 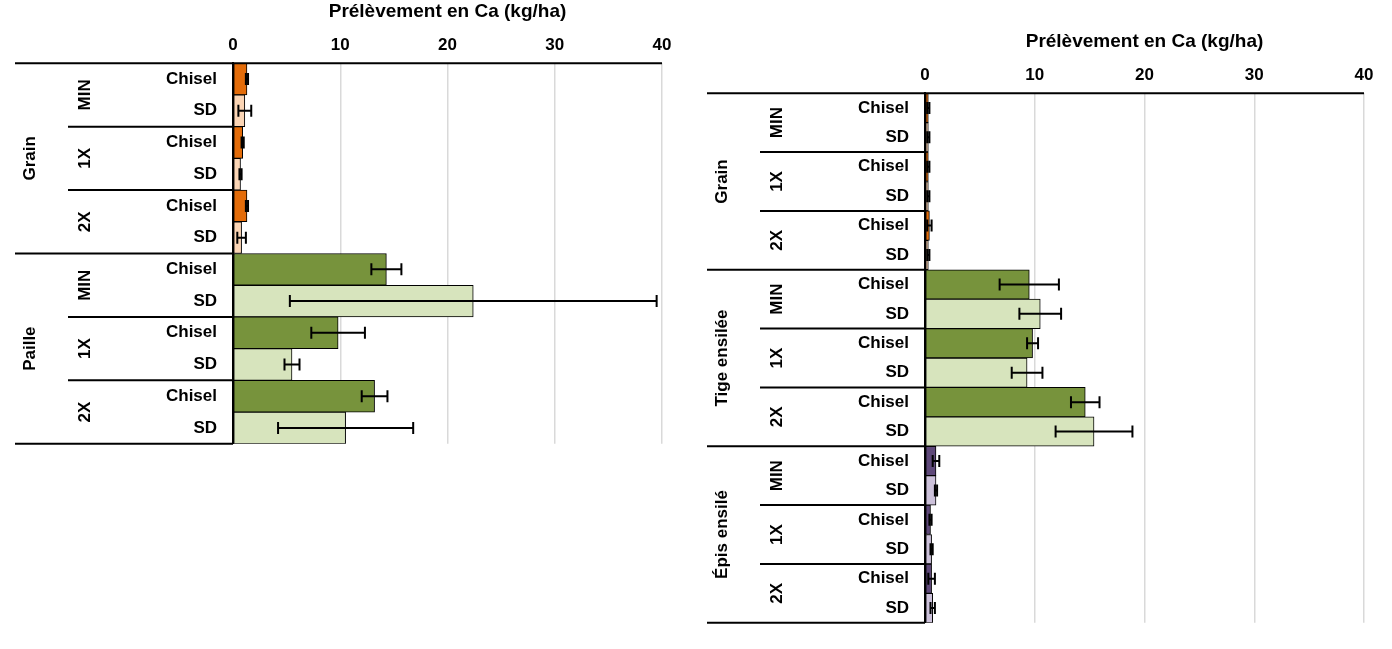 I want to click on text: Tige ensilée, so click(x=721, y=358).